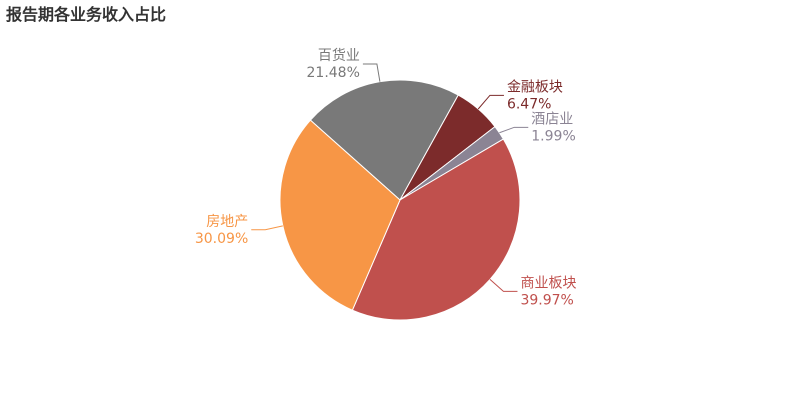  I want to click on value-label: 1.99%, so click(553, 136).